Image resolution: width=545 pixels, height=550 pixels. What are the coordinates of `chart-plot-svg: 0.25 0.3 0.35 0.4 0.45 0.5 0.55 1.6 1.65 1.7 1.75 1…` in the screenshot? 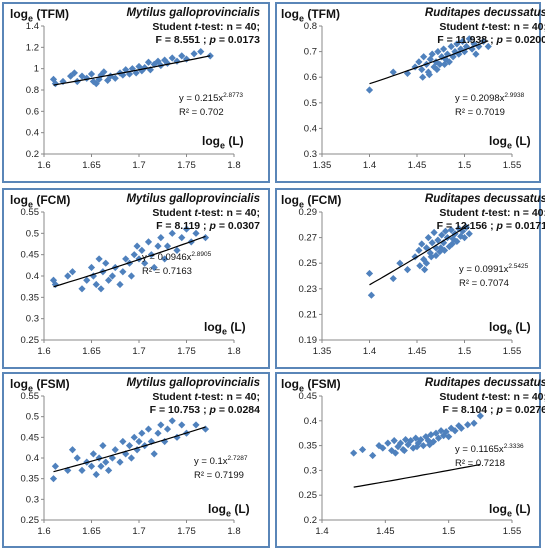 It's located at (131, 282).